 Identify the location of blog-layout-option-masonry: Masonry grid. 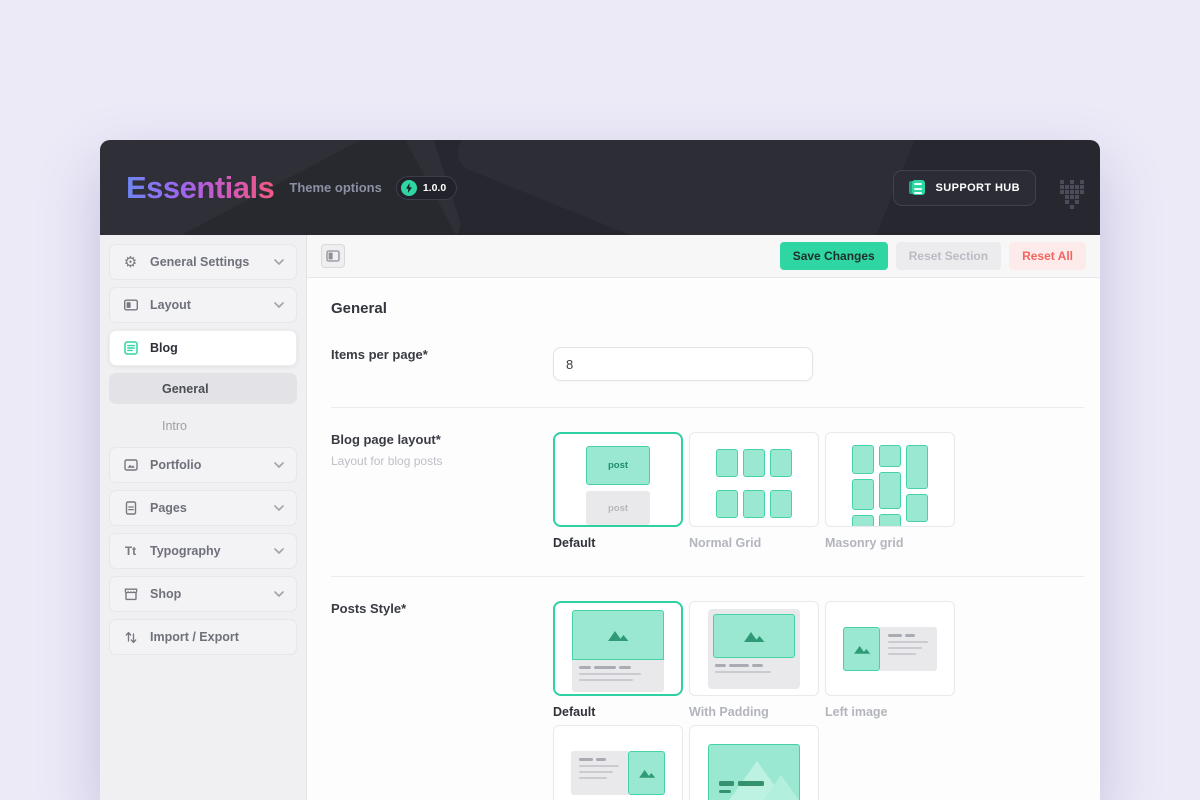
(890, 491).